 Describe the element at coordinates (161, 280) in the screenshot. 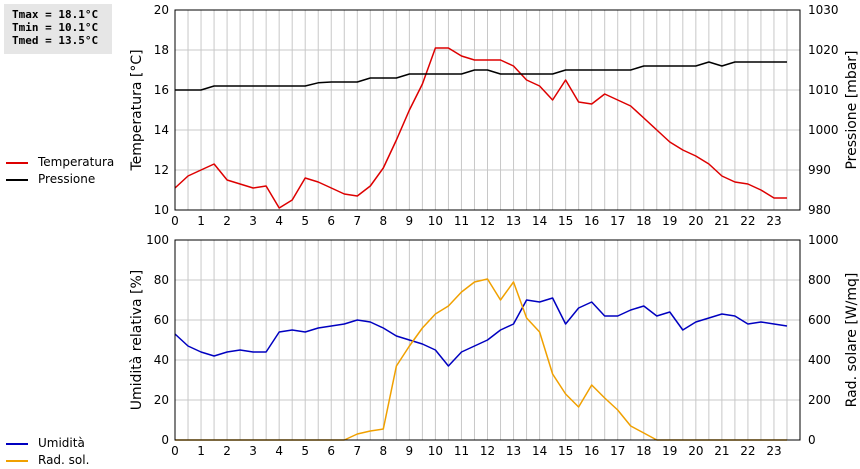

I see `y-tick-label-left: 80` at that location.